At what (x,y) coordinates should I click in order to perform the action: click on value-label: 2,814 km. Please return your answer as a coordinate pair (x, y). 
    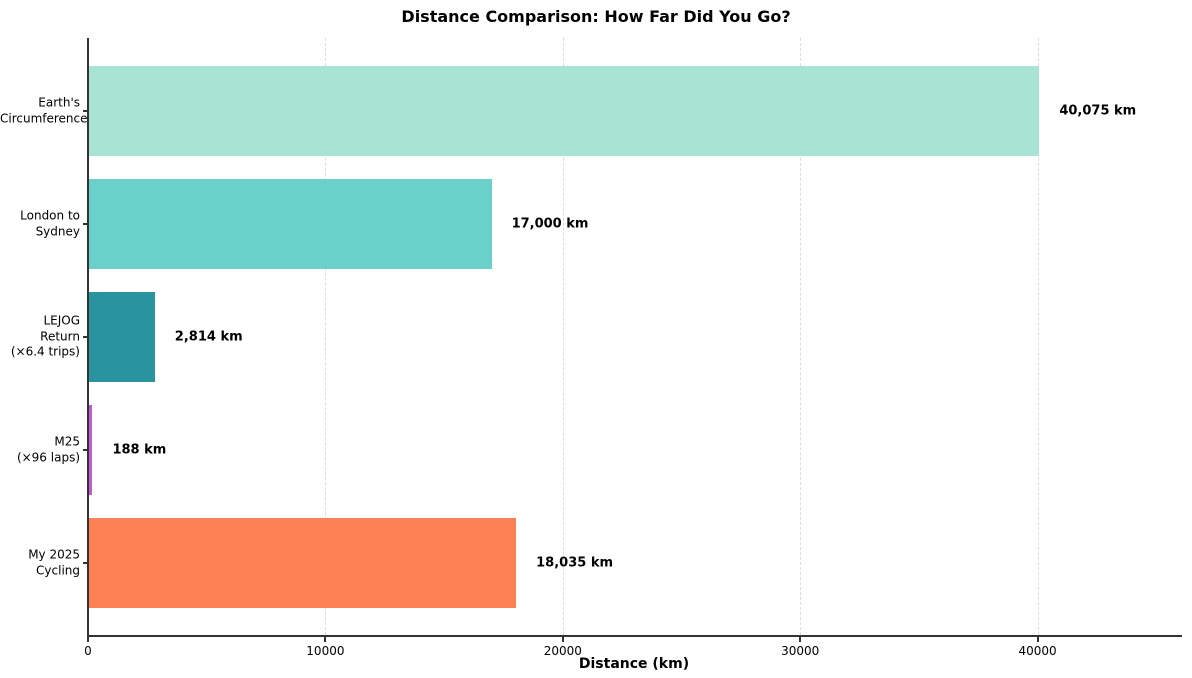
    Looking at the image, I should click on (208, 337).